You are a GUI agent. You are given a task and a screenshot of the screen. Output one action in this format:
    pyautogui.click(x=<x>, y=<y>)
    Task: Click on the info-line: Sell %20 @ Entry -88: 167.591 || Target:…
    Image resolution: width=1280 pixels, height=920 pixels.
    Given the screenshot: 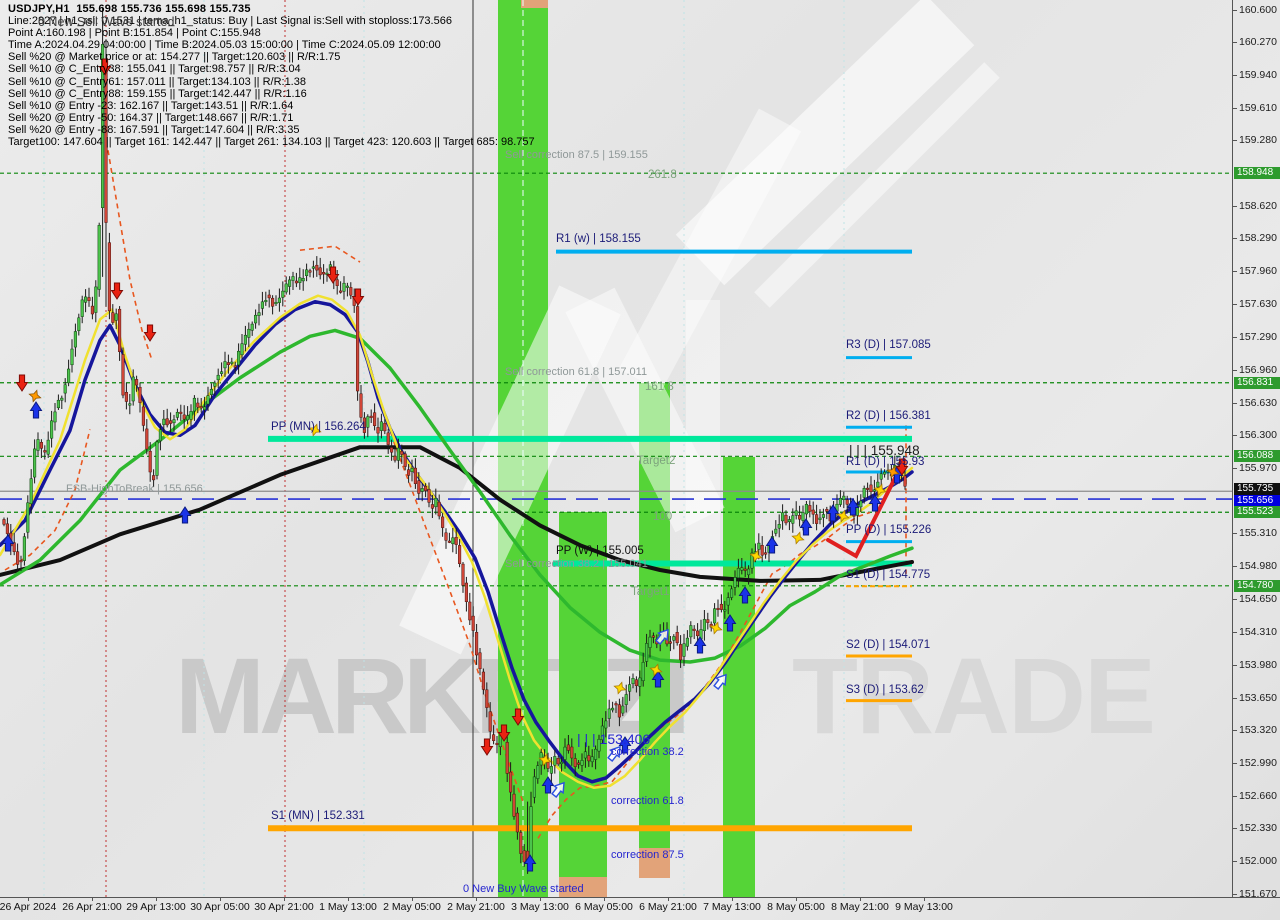 What is the action you would take?
    pyautogui.click(x=154, y=129)
    